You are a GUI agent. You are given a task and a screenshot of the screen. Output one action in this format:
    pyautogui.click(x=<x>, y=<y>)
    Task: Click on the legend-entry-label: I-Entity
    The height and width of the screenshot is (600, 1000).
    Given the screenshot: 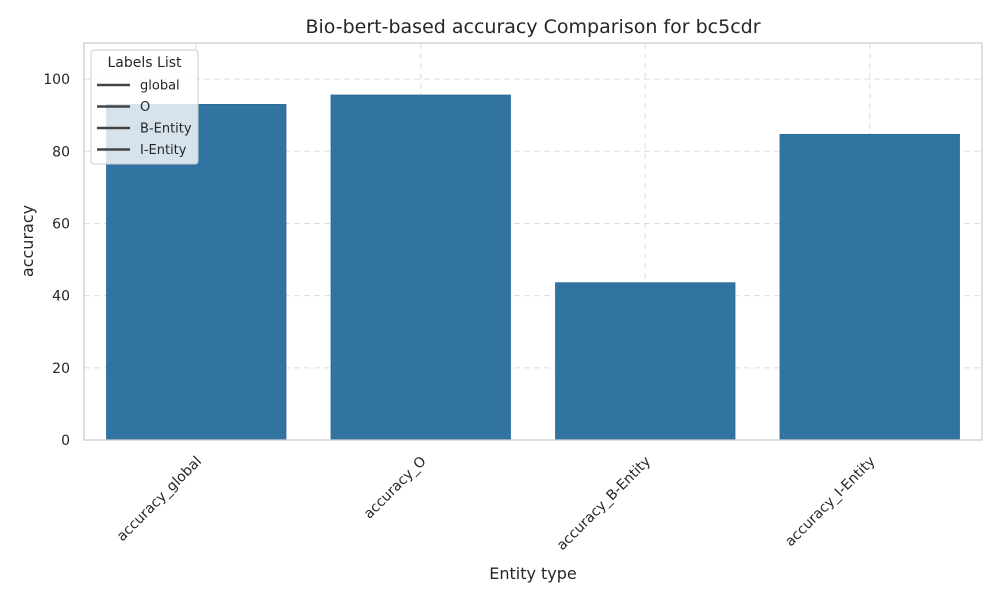 What is the action you would take?
    pyautogui.click(x=163, y=150)
    